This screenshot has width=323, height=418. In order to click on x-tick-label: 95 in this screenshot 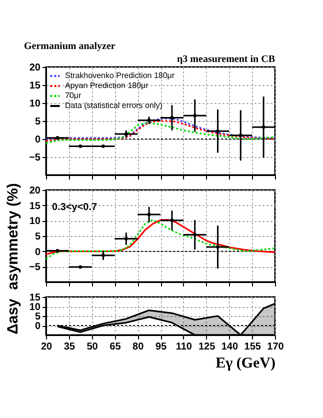, I will do `click(161, 347)`.